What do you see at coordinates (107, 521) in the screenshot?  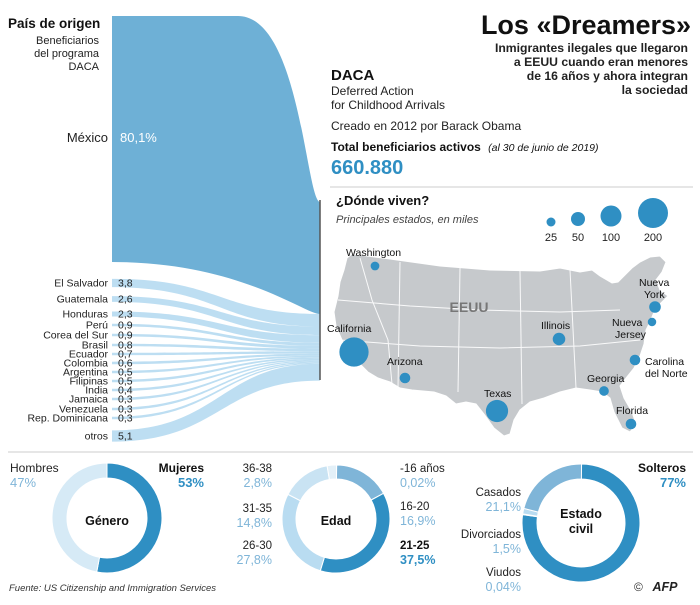 I see `gender-center: Género` at bounding box center [107, 521].